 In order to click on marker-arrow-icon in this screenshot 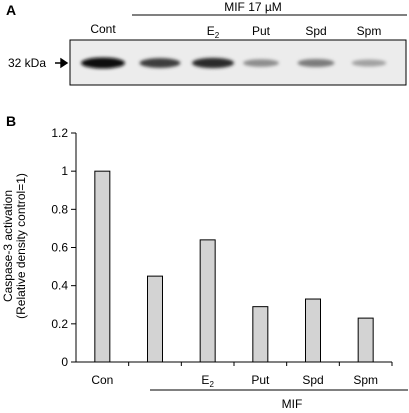, I will do `click(62, 63)`.